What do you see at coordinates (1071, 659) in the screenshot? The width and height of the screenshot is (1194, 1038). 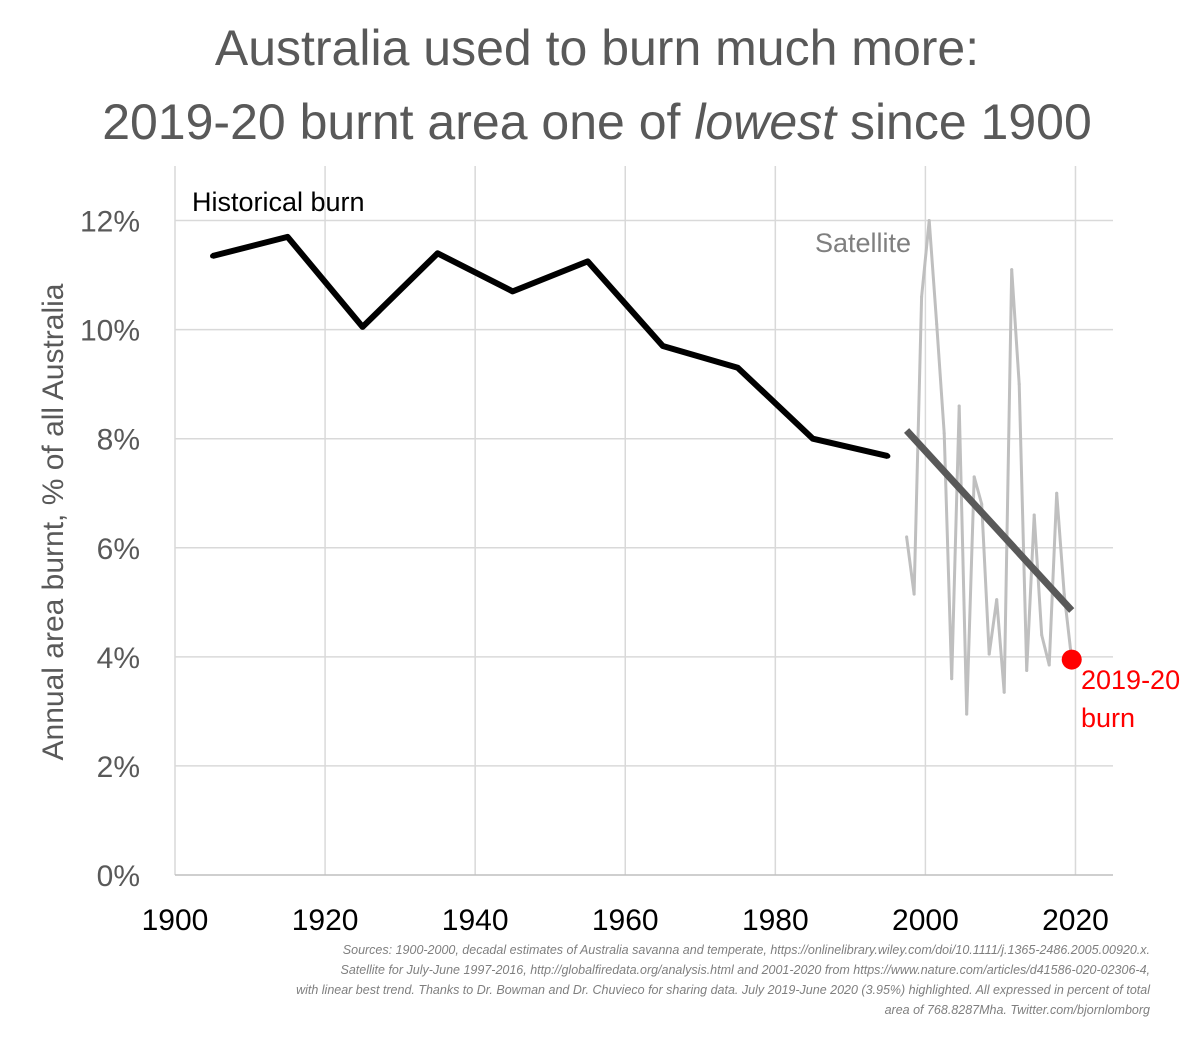 I see `highlight-2019-20-point` at bounding box center [1071, 659].